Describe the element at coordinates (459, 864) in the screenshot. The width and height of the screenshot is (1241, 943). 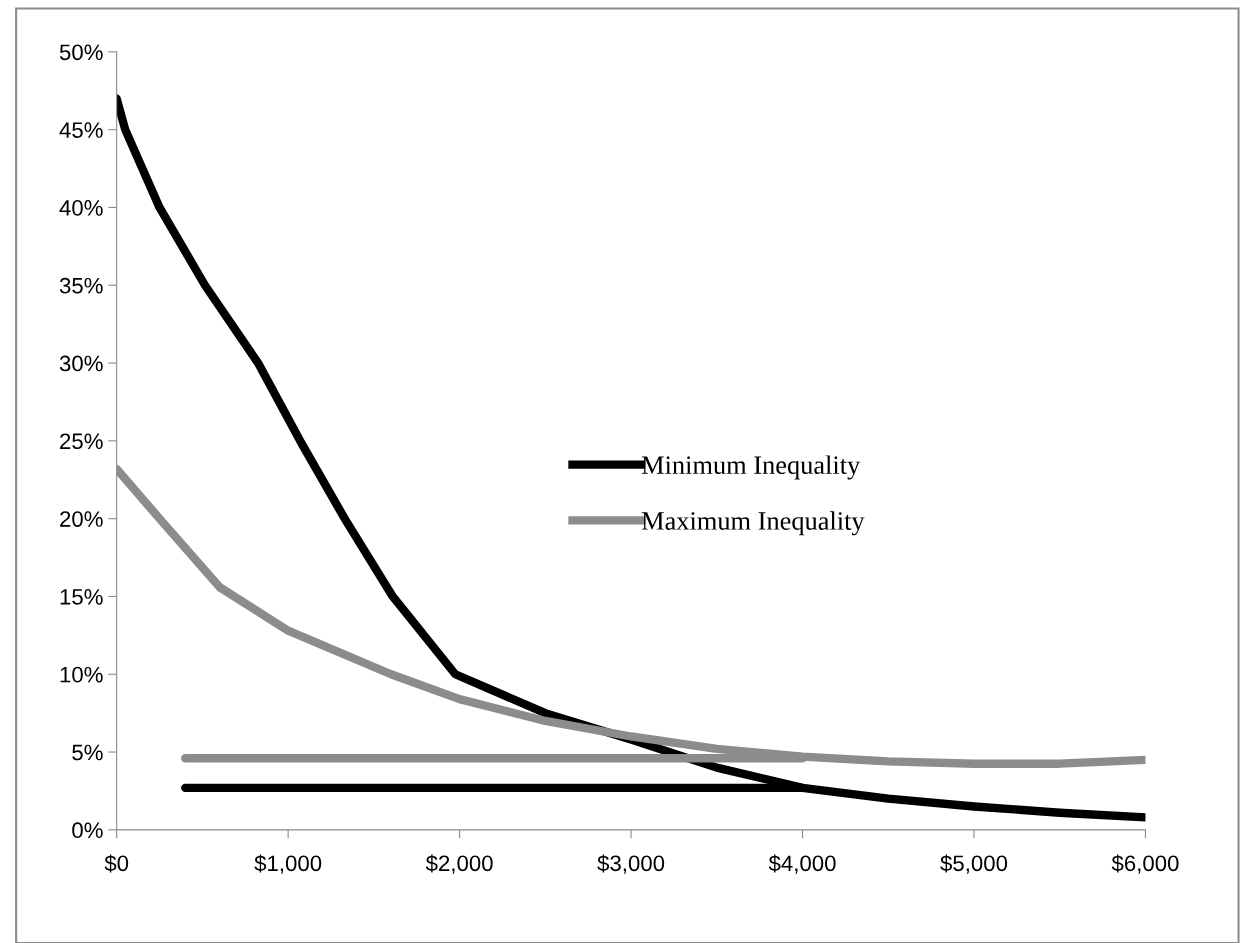
I see `x-tick-label: $2,000` at that location.